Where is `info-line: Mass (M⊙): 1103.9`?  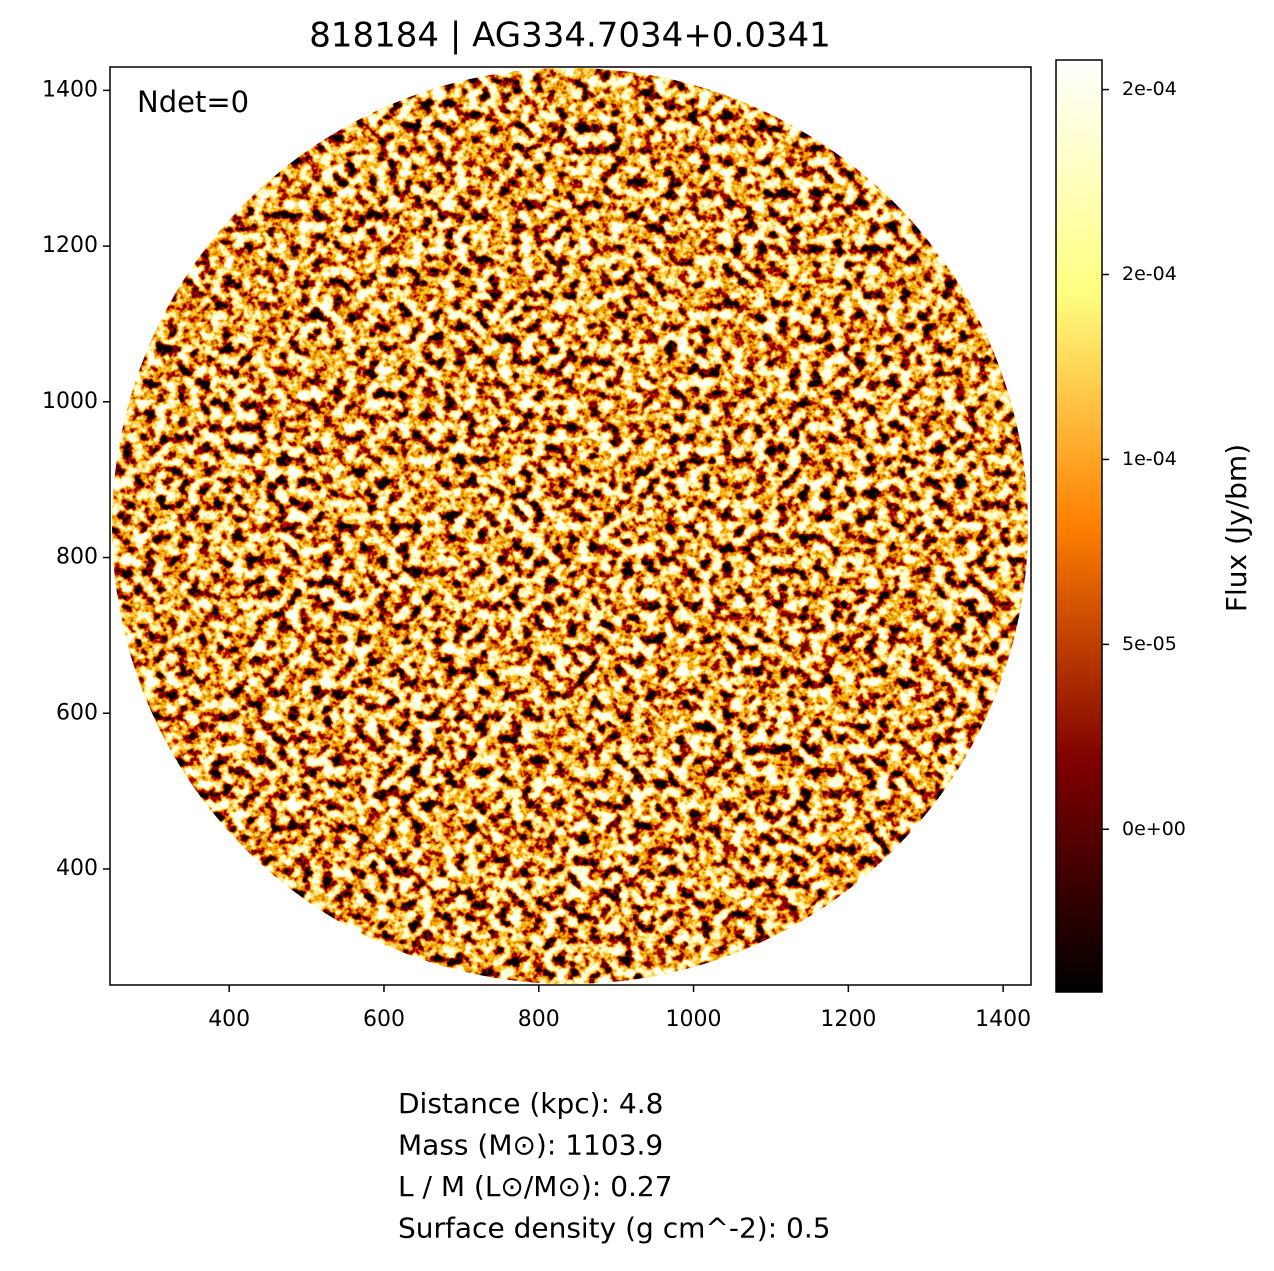 info-line: Mass (M⊙): 1103.9 is located at coordinates (530, 1145).